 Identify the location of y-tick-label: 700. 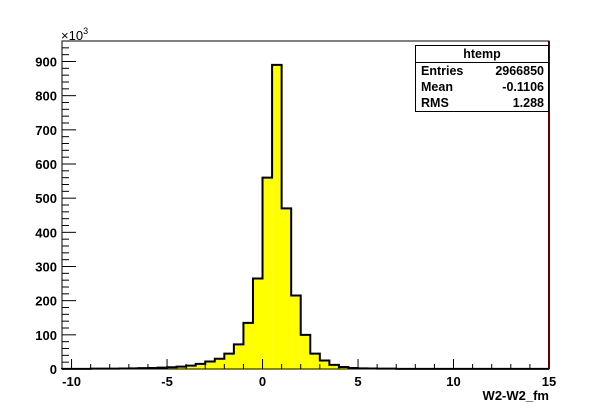
(46, 130).